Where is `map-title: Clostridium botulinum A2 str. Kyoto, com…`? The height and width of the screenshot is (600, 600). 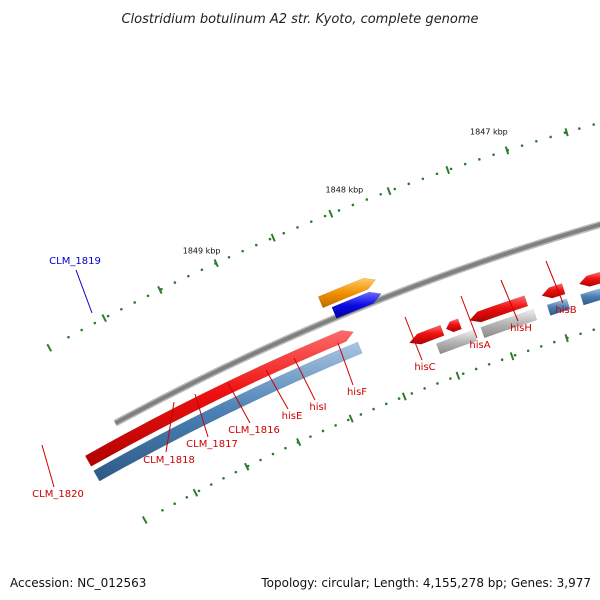 map-title: Clostridium botulinum A2 str. Kyoto, com… is located at coordinates (299, 19).